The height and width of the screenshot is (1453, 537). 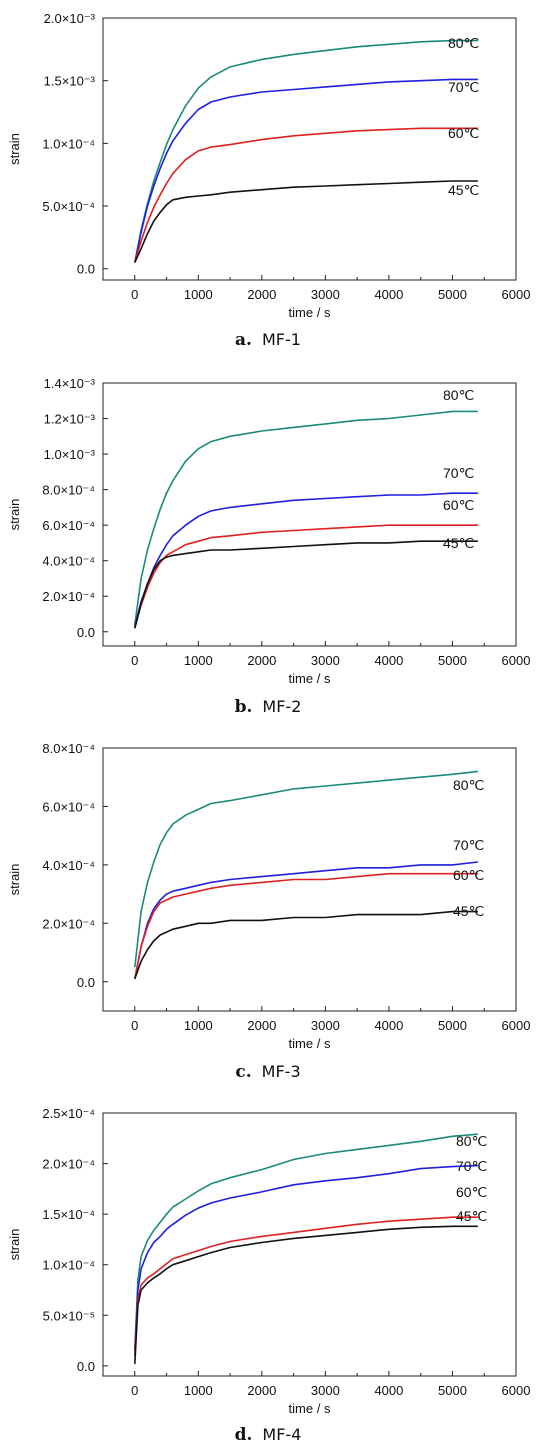 What do you see at coordinates (244, 707) in the screenshot?
I see `caption-letter: b.` at bounding box center [244, 707].